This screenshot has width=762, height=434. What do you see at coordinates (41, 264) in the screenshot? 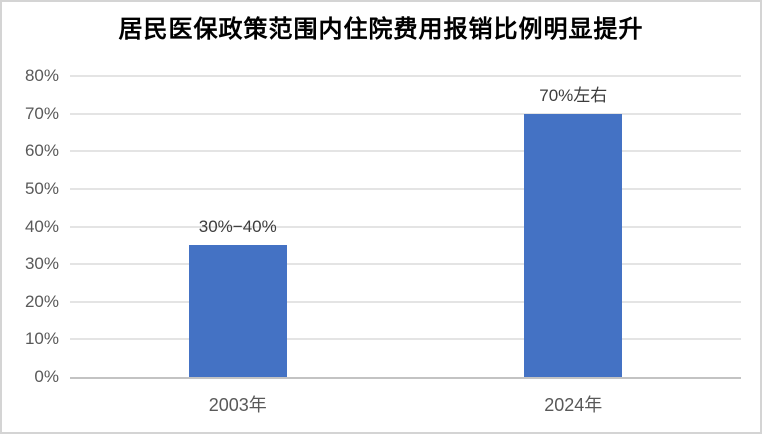
I see `y-tick-label-30%: 30%` at bounding box center [41, 264].